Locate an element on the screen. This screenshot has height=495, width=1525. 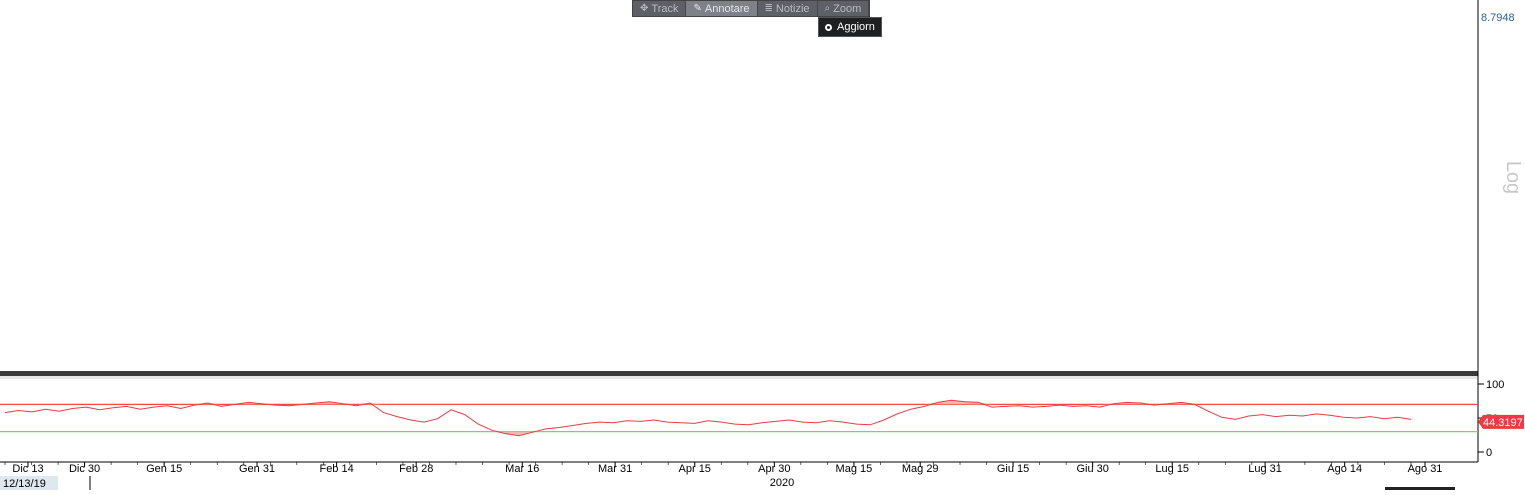
price-label-text: 8.7948 is located at coordinates (1498, 18).